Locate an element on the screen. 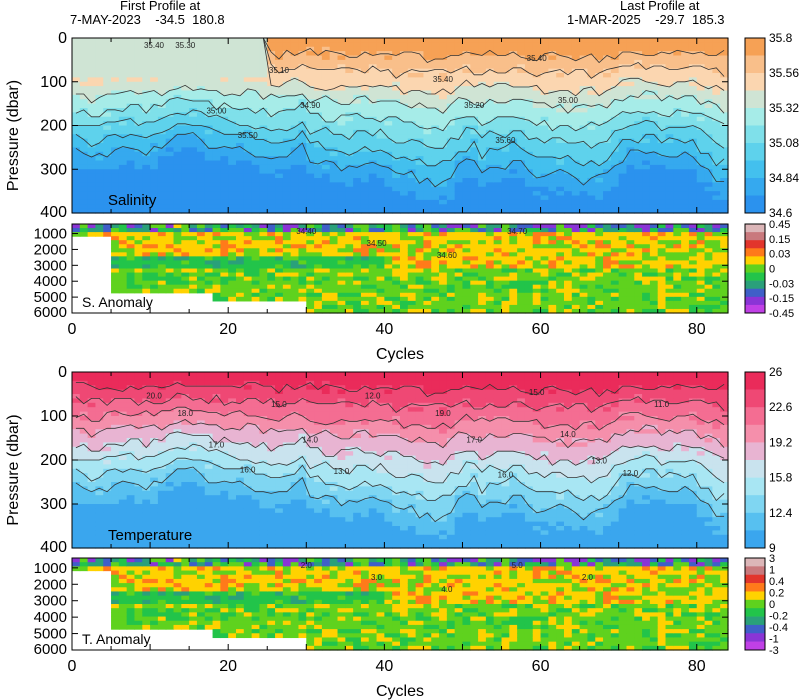  colorbar-tick-label: 35.8 is located at coordinates (781, 38).